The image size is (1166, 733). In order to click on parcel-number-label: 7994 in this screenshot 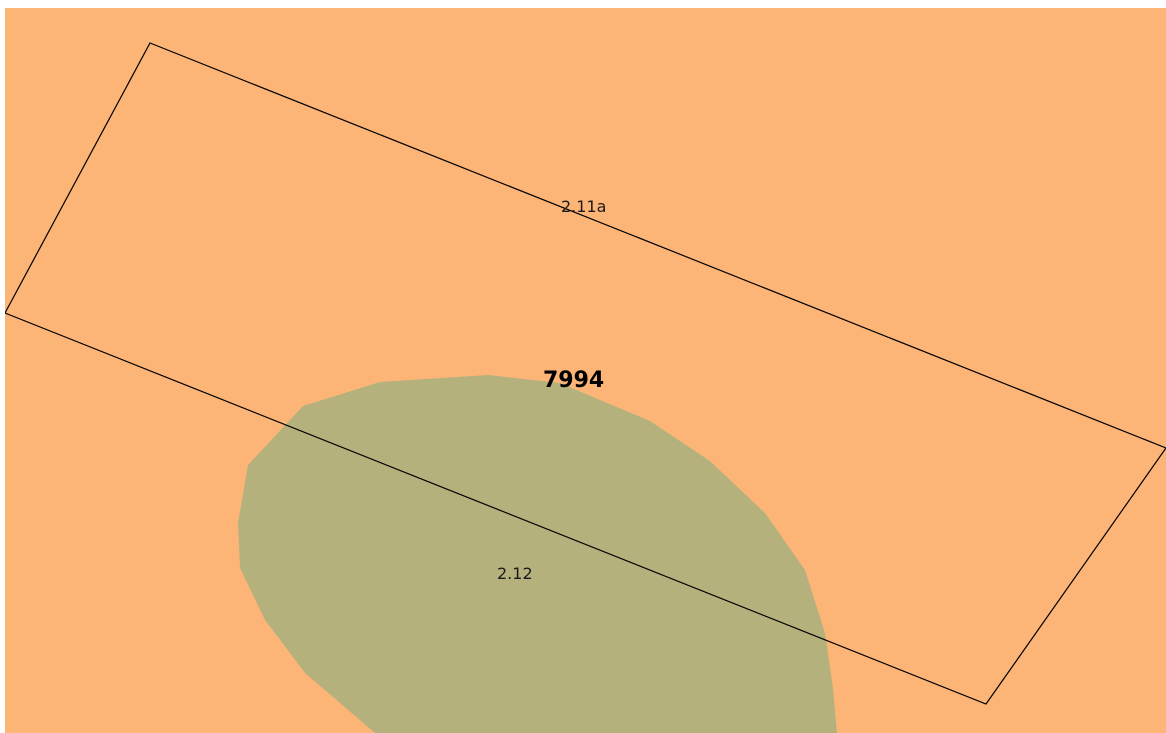, I will do `click(573, 380)`.